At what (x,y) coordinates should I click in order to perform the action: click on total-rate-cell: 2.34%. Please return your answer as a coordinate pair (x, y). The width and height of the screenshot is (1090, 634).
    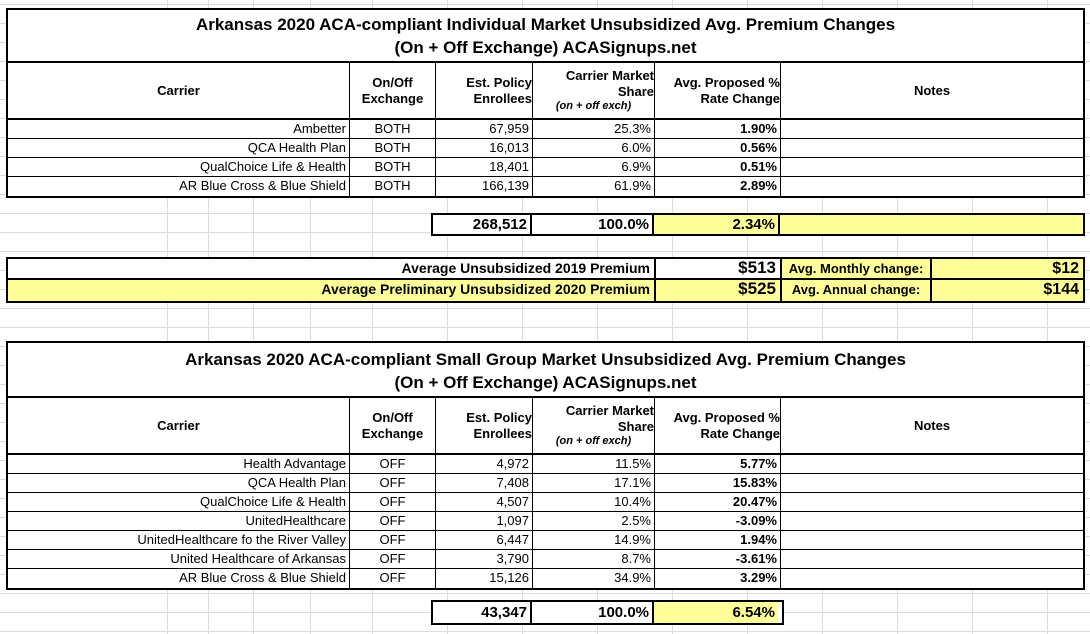
    Looking at the image, I should click on (715, 224).